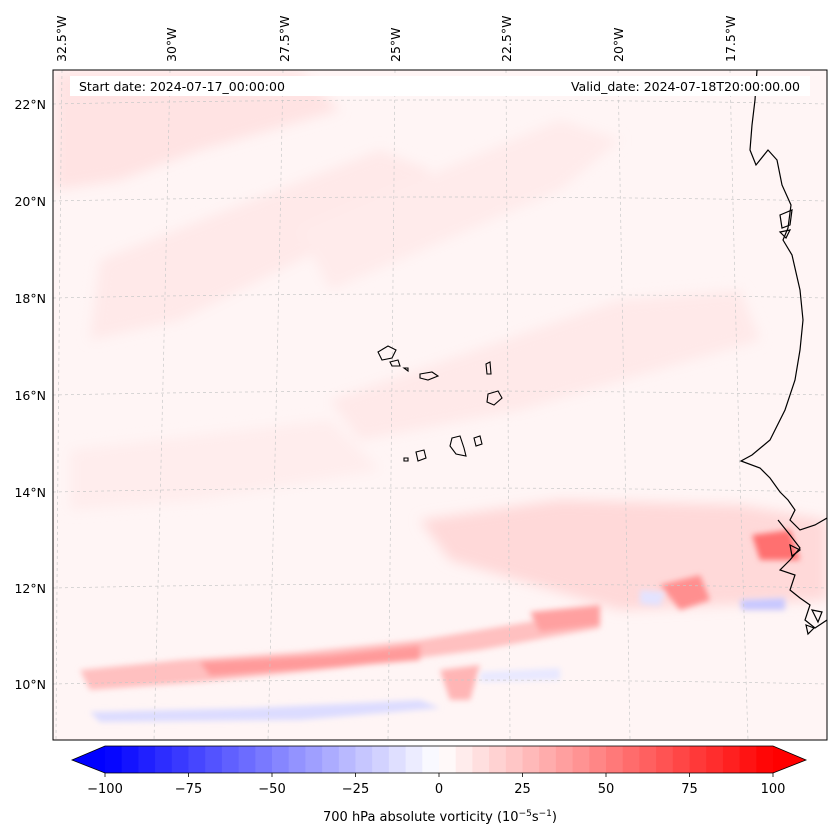 The width and height of the screenshot is (837, 839). What do you see at coordinates (271, 789) in the screenshot?
I see `colorbar-tick-label: −50` at bounding box center [271, 789].